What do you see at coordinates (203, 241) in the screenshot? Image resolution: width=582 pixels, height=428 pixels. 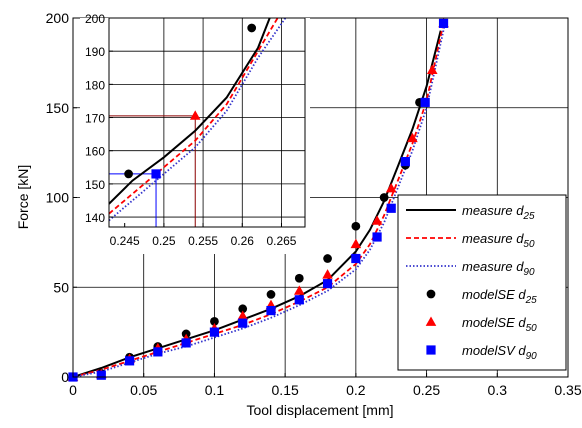 I see `x-tick-label: 0.255` at bounding box center [203, 241].